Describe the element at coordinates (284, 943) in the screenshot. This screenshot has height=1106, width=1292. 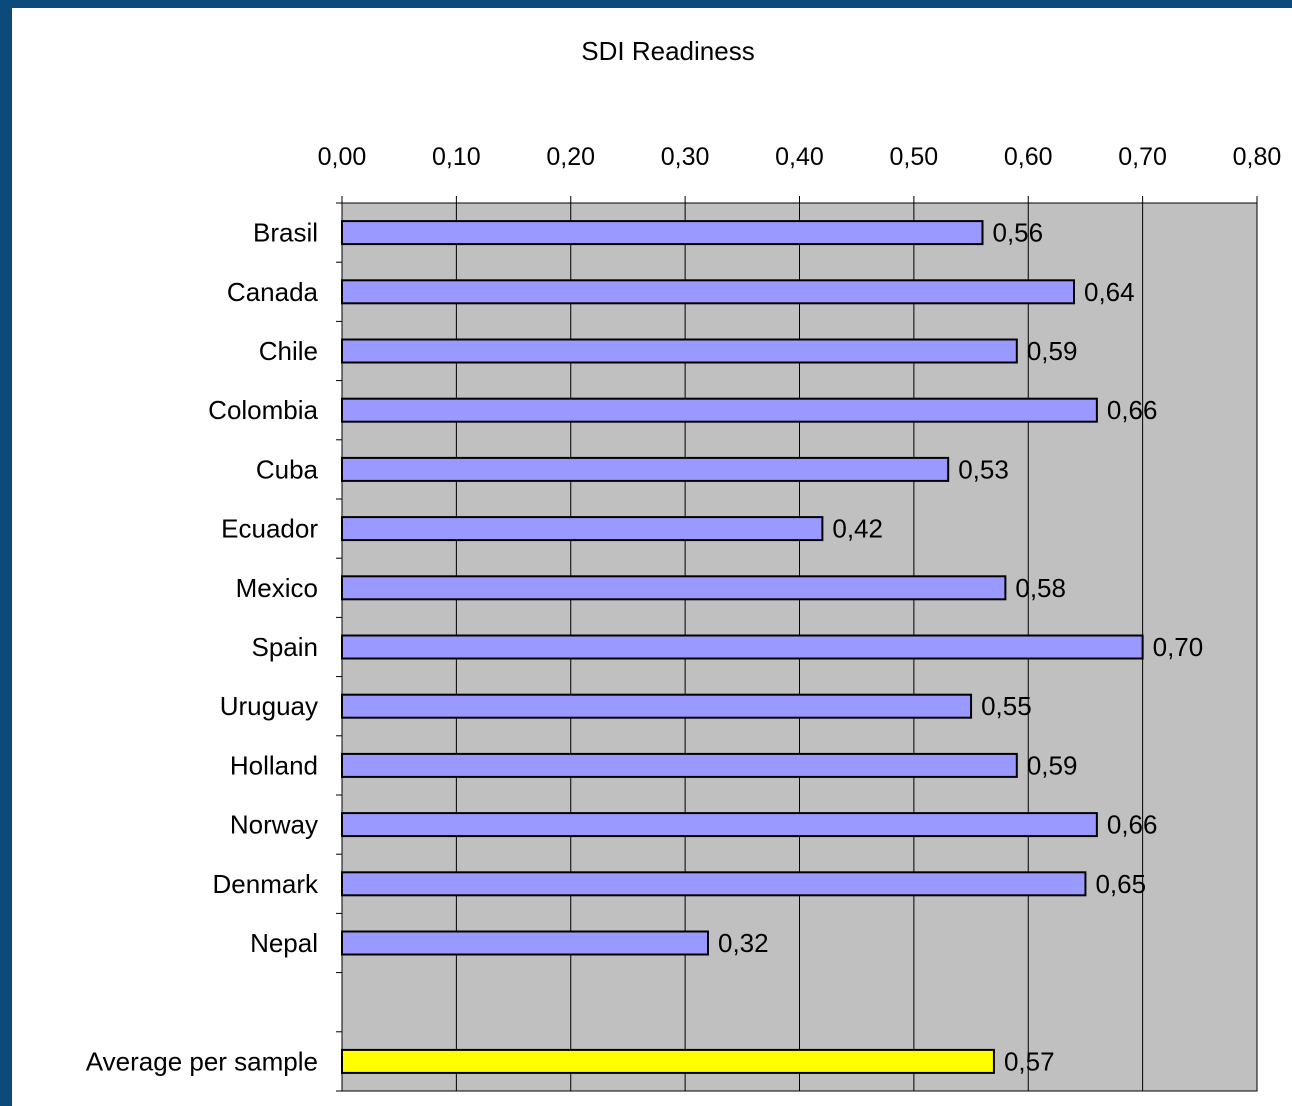
I see `category-label: Nepal` at that location.